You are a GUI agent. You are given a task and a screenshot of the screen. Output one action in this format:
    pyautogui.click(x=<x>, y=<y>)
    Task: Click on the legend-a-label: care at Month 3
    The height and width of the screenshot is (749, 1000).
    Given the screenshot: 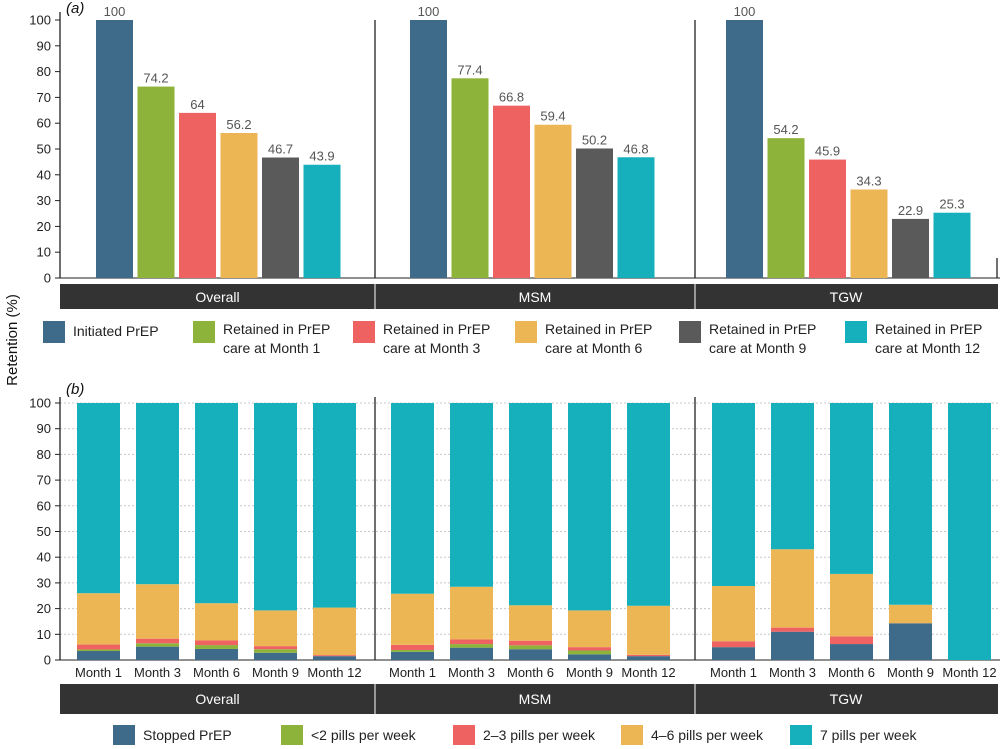 What is the action you would take?
    pyautogui.click(x=431, y=348)
    